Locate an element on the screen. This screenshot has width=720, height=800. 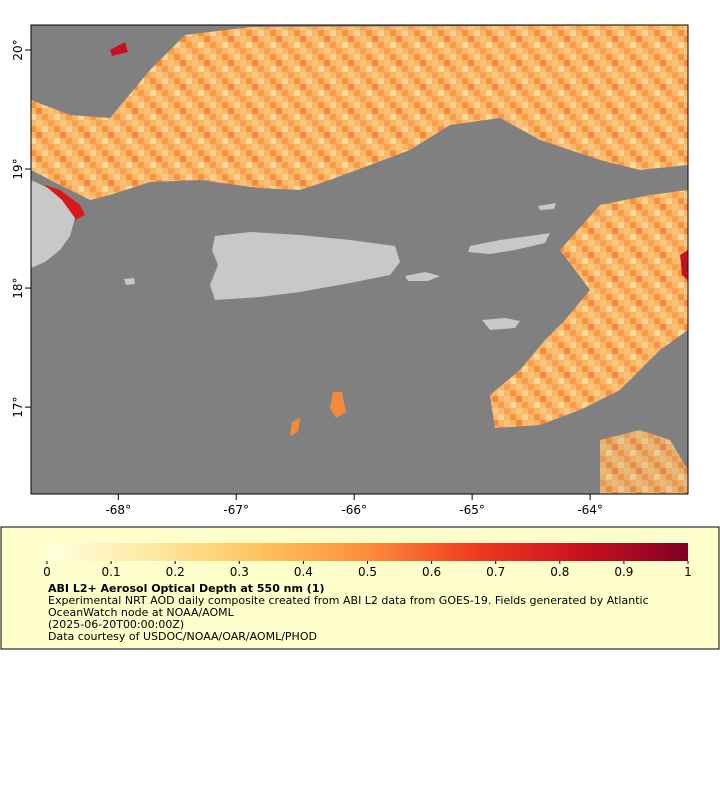
y-tick-label: 18° is located at coordinates (18, 287).